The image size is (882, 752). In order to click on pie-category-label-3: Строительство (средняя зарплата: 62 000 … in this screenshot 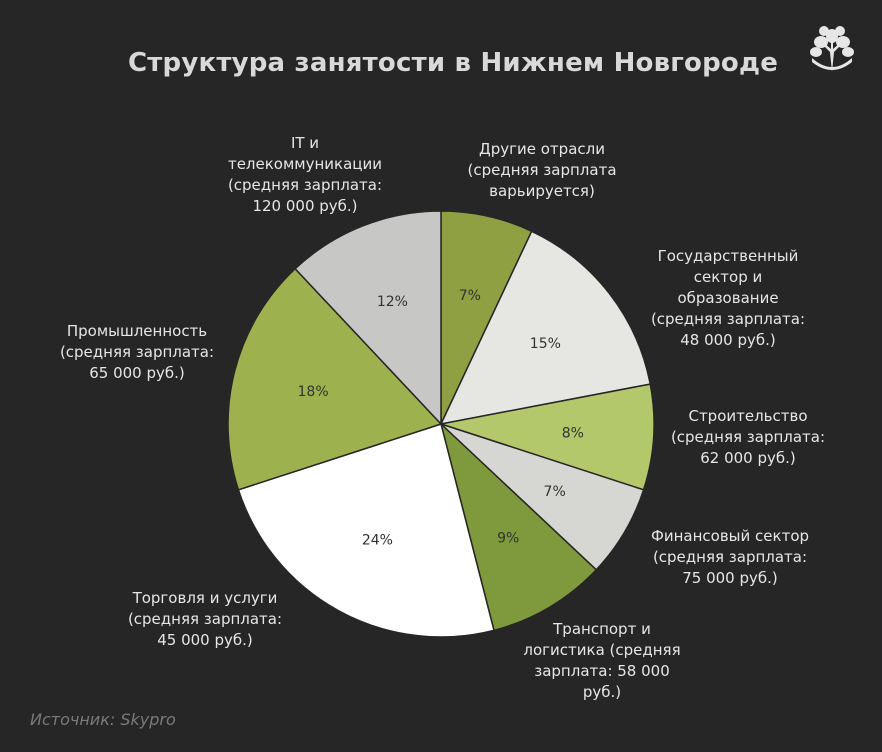, I will do `click(748, 436)`.